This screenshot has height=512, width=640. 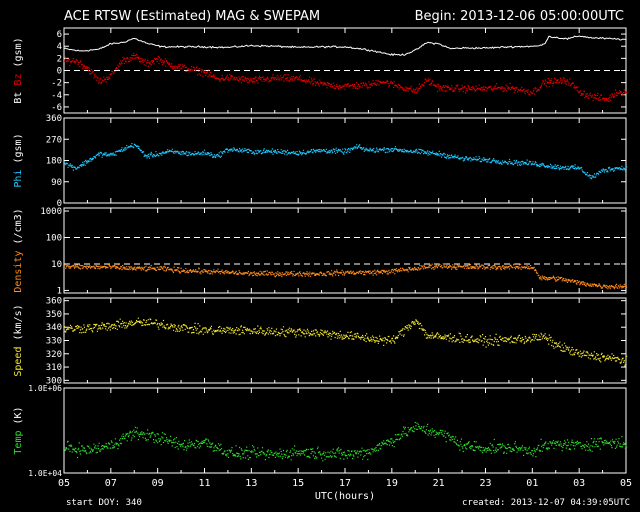 I want to click on y-axis-label-speed: Speed (km/s), so click(x=18, y=340).